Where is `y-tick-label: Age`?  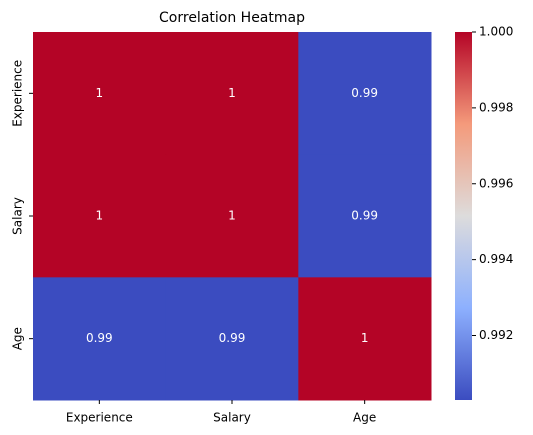
y-tick-label: Age is located at coordinates (18, 338).